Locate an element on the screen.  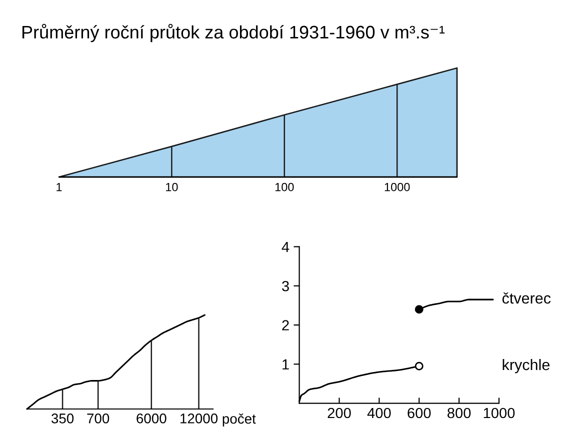
x-tick-label: 12000 is located at coordinates (199, 419).